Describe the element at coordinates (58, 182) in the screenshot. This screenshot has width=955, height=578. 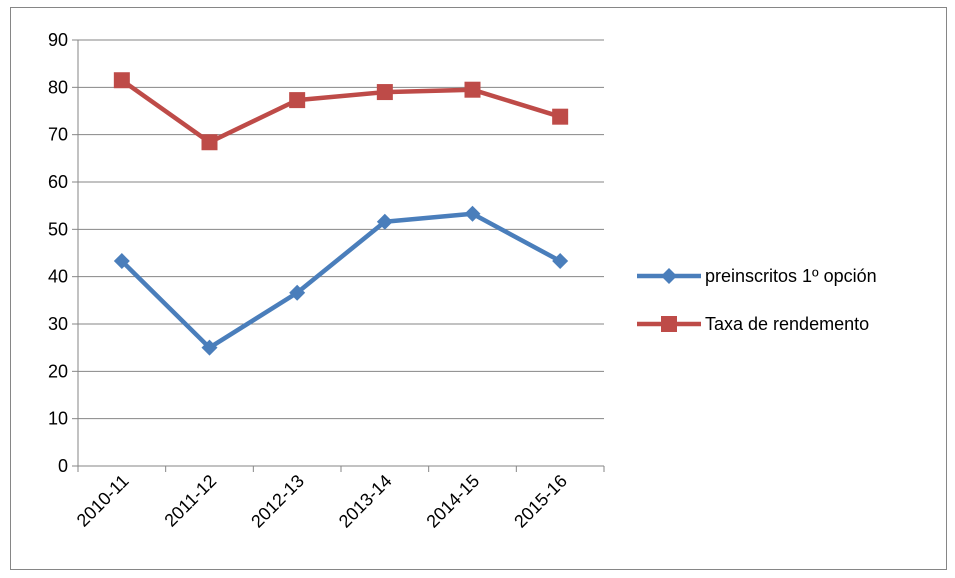
I see `y-tick-label: 60` at that location.